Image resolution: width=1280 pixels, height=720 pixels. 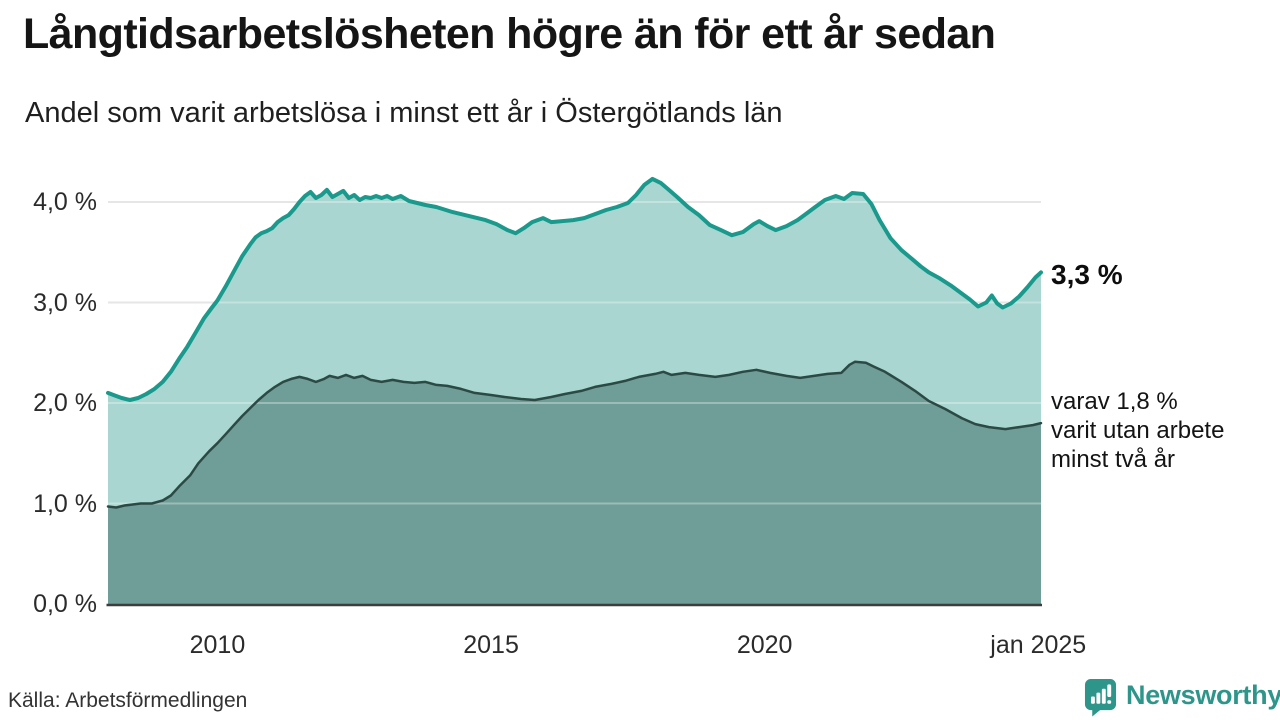 I want to click on secondary-annotation-line: minst två år, so click(x=1113, y=459).